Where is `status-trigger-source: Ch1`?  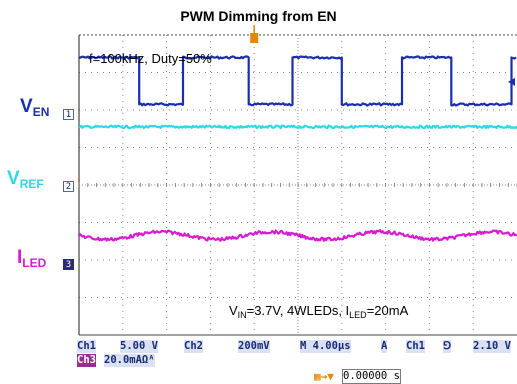 status-trigger-source: Ch1 is located at coordinates (415, 346).